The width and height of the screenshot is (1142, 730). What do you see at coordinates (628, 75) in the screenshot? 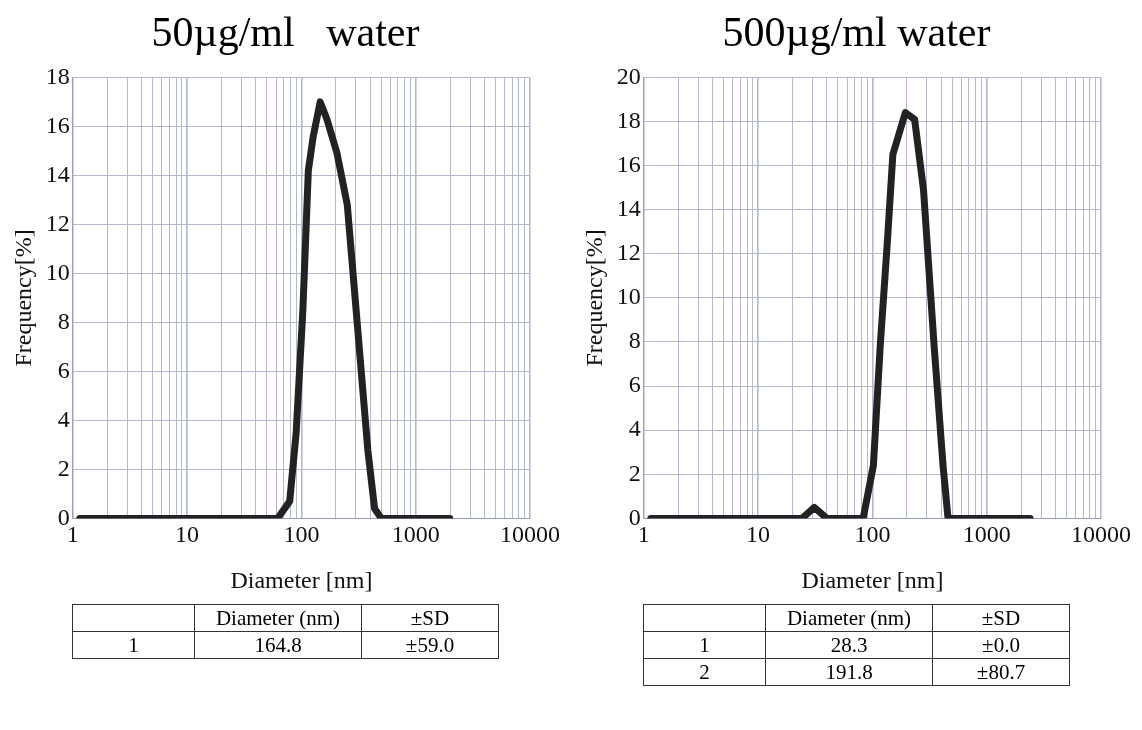
I see `y-tick-label: 20` at bounding box center [628, 75].